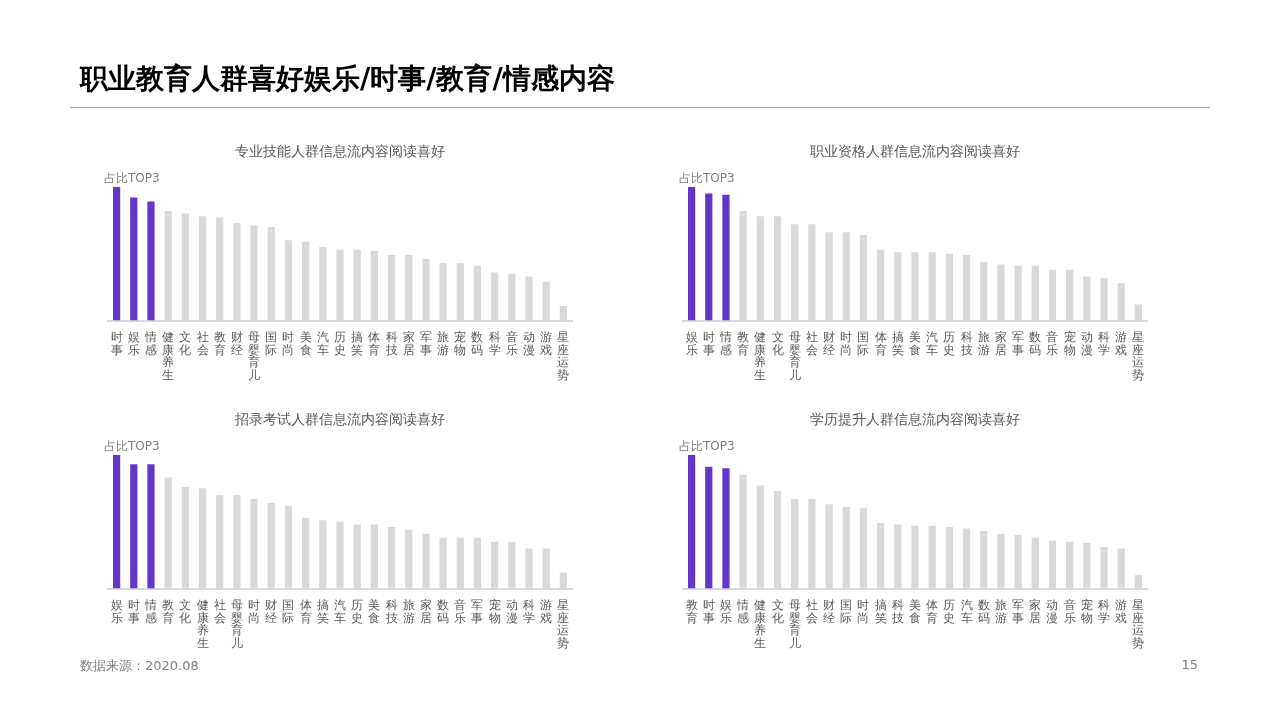 The width and height of the screenshot is (1280, 720). What do you see at coordinates (339, 419) in the screenshot?
I see `chart-title: 招录考试人群信息流内容阅读喜好` at bounding box center [339, 419].